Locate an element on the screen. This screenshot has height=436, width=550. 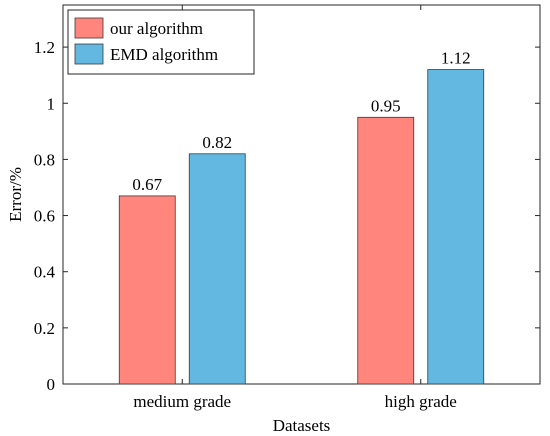
bar-value-label: 0.95 is located at coordinates (386, 105).